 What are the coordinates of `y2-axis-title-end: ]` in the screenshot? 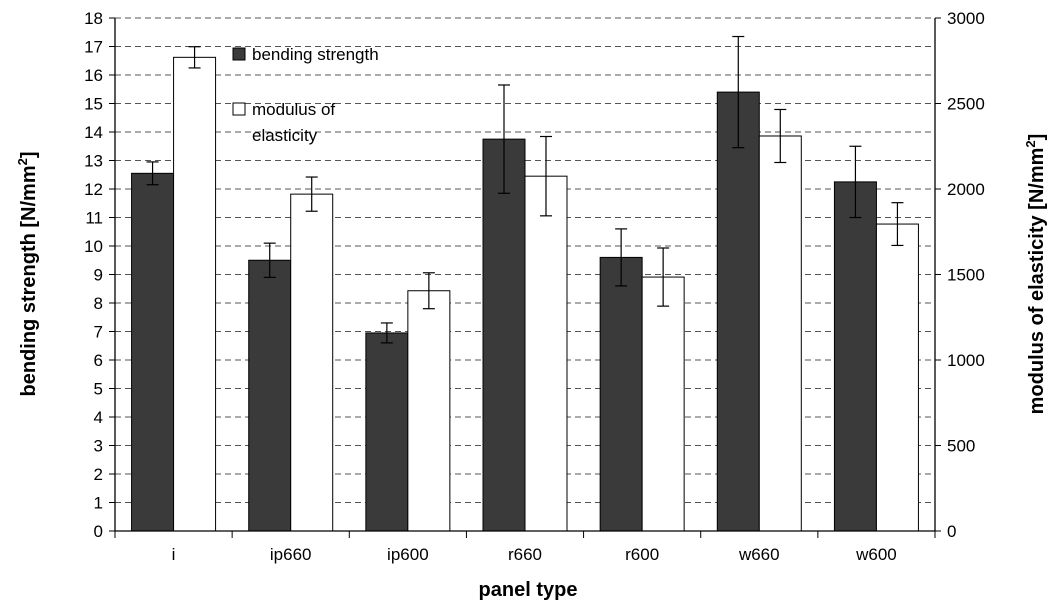 It's located at (1037, 137).